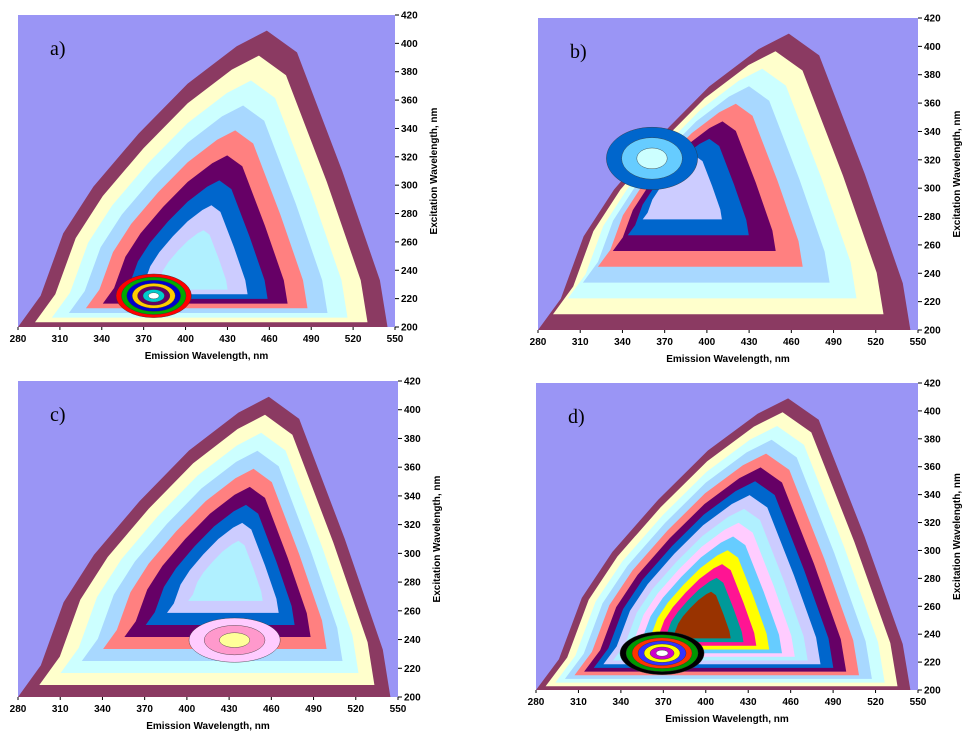 The width and height of the screenshot is (977, 736). I want to click on panel-tag: d), so click(576, 417).